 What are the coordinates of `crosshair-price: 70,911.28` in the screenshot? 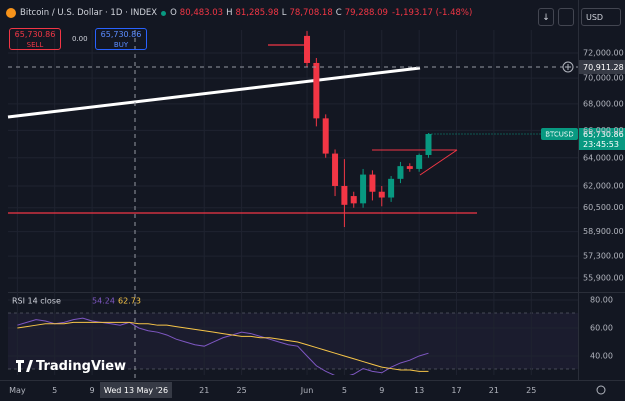 It's located at (603, 67).